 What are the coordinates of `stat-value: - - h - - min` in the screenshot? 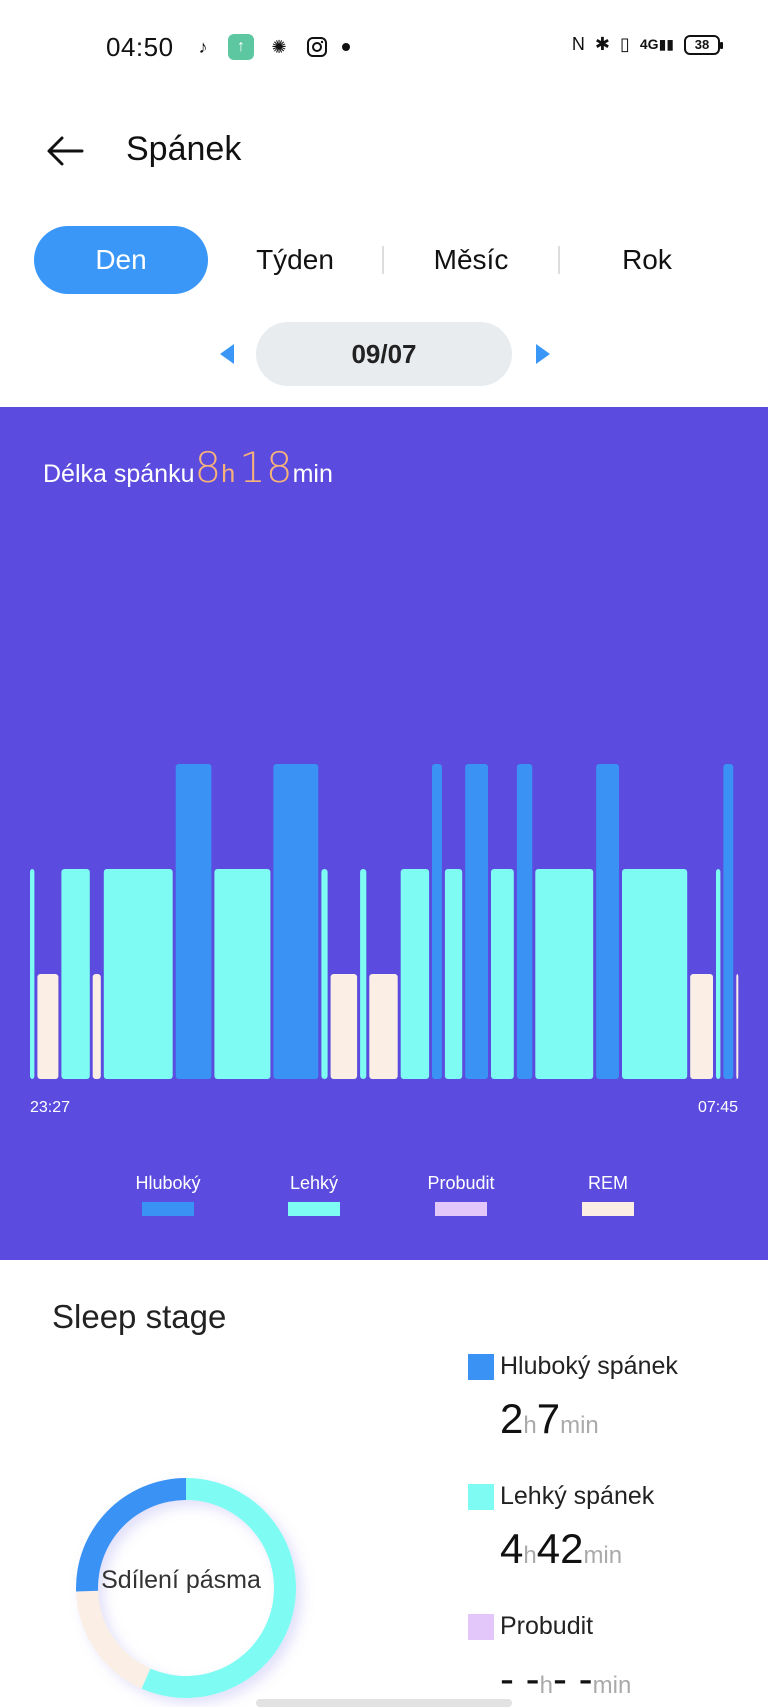 It's located at (565, 1679).